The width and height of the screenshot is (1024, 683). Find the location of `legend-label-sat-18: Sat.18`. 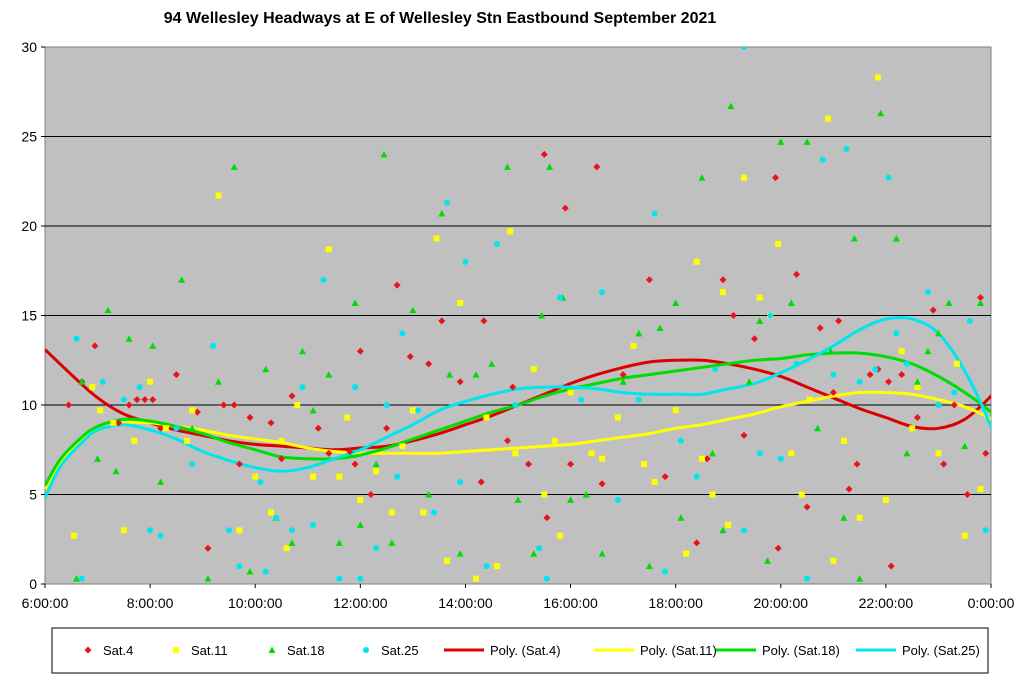

legend-label-sat-18: Sat.18 is located at coordinates (306, 650).